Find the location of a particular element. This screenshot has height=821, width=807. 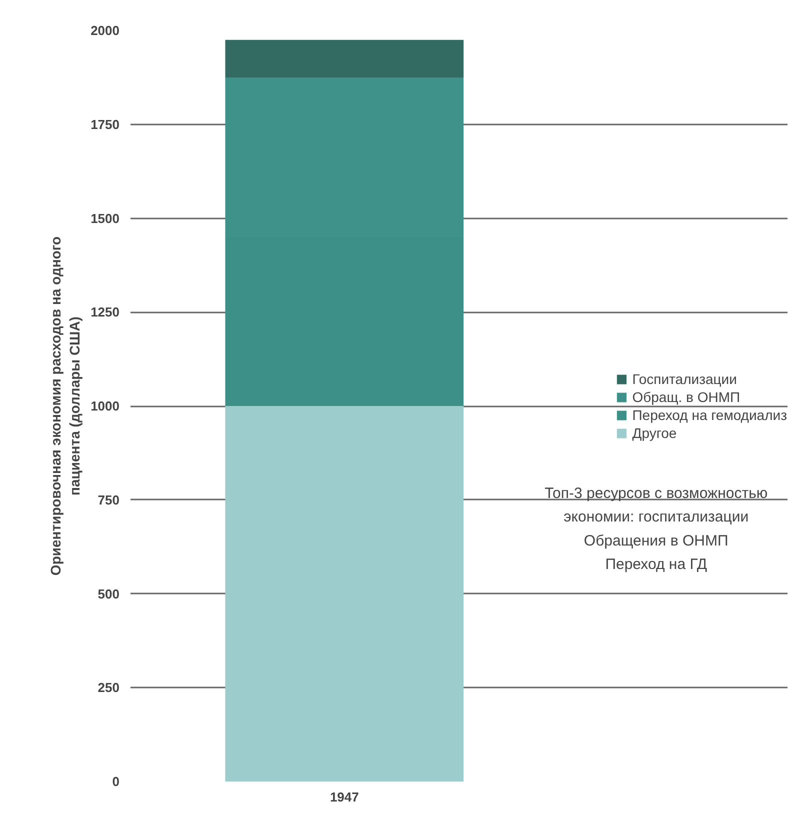

annotation: Топ-3 ресурсов с возможностью экономии: госпитализации Обращения в ОНМП Переход на ГД is located at coordinates (656, 529).